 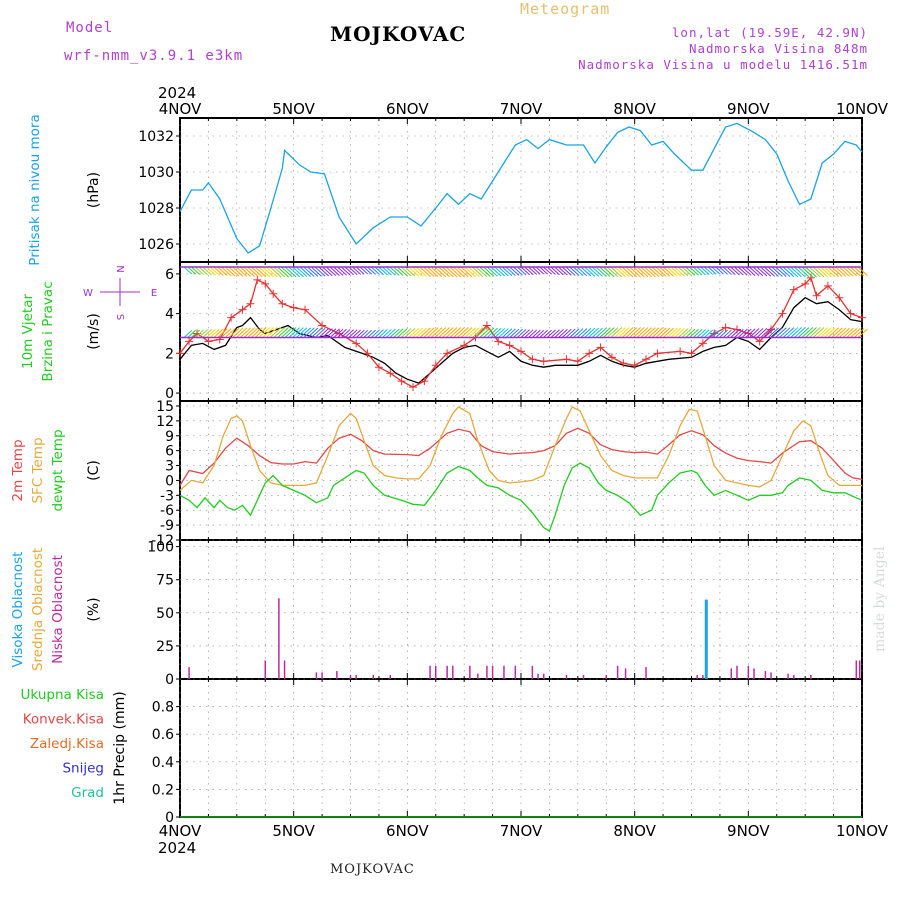 What do you see at coordinates (372, 869) in the screenshot?
I see `footer-location: MOJKOVAC` at bounding box center [372, 869].